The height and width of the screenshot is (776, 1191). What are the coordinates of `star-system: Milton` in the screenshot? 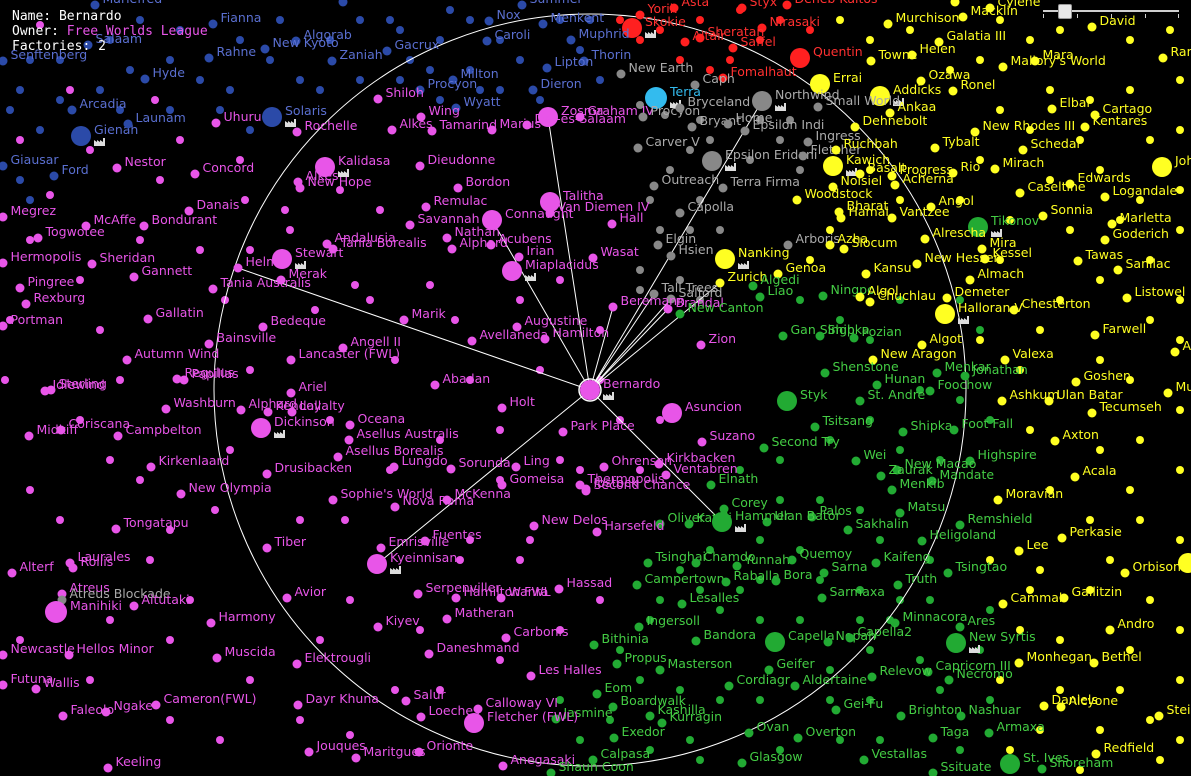 It's located at (473, 75).